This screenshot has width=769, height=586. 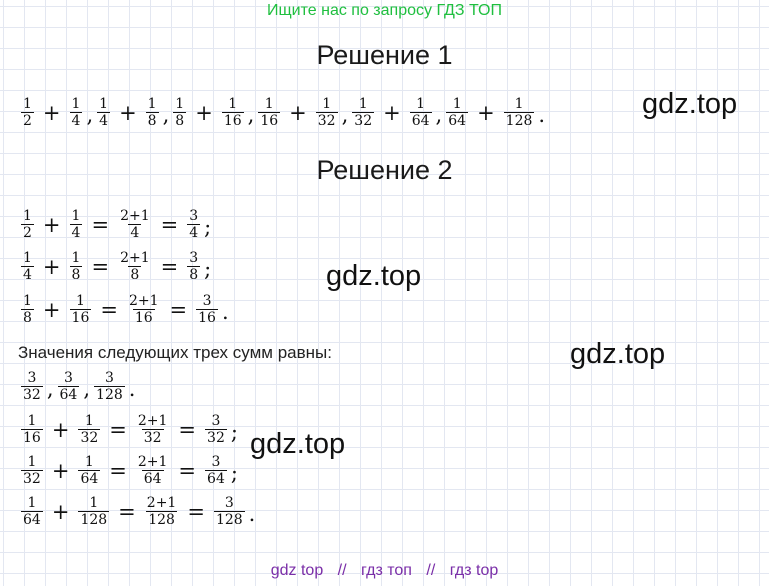 I want to click on footer-link-1: gdz top, so click(x=297, y=570).